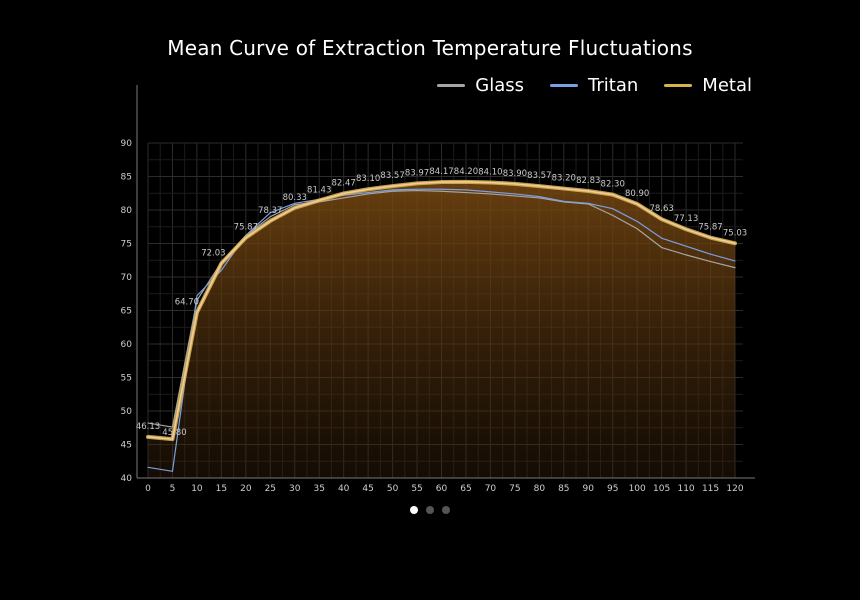 The width and height of the screenshot is (860, 600). What do you see at coordinates (127, 144) in the screenshot?
I see `y-tick-label: 90` at bounding box center [127, 144].